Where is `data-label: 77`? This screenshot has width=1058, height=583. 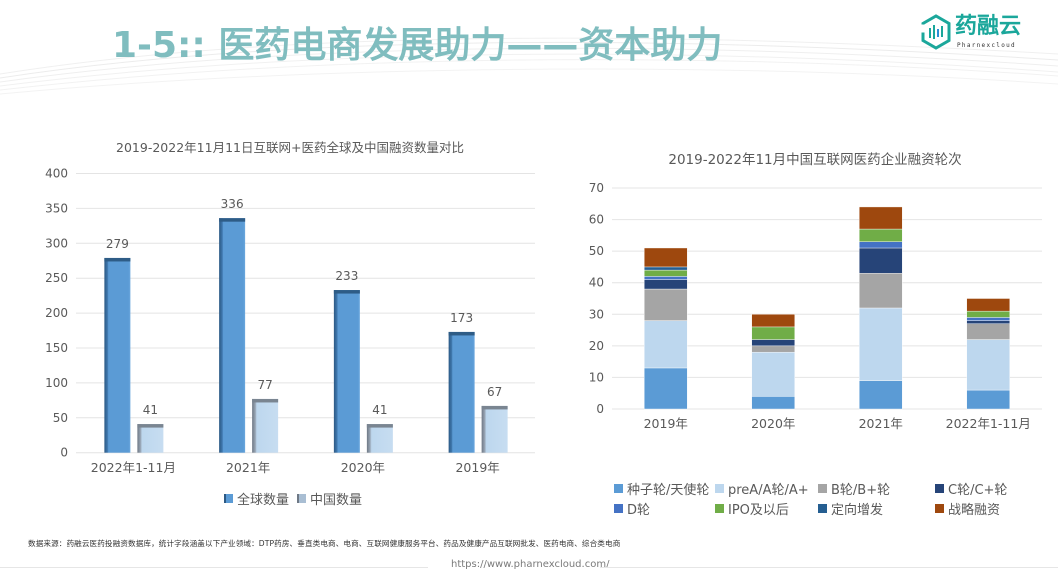 data-label: 77 is located at coordinates (264, 385).